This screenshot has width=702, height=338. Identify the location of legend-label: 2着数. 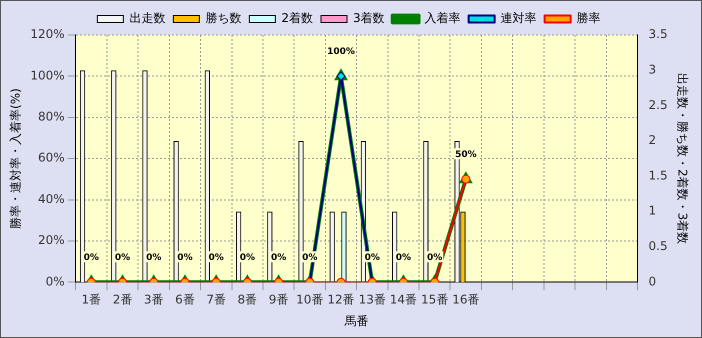
(297, 18).